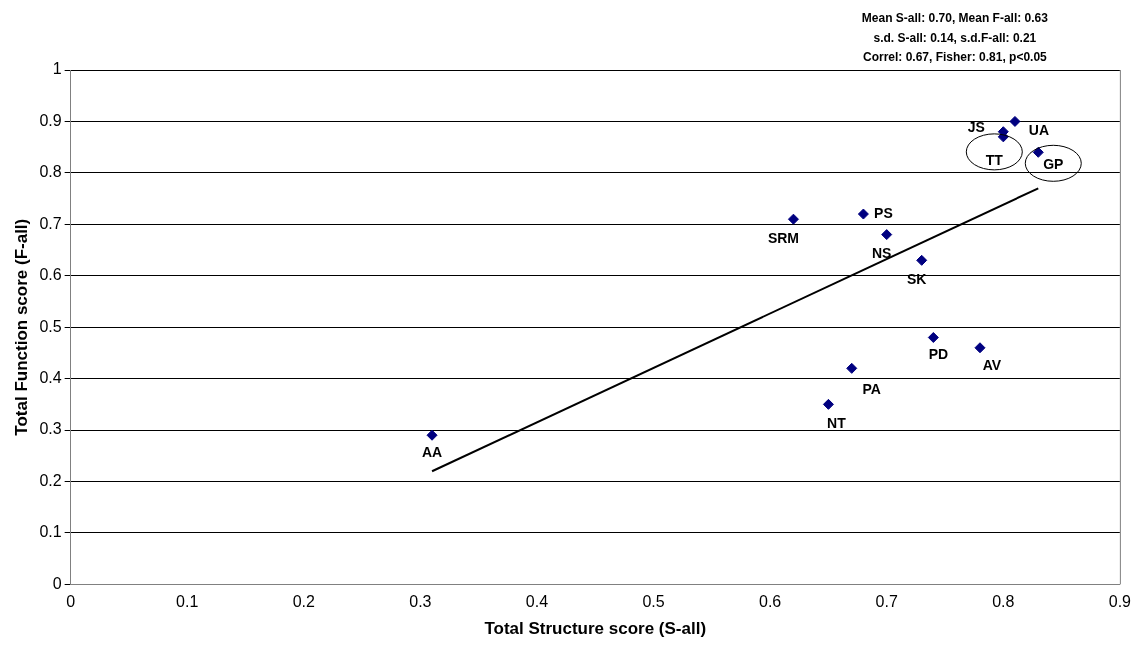  Describe the element at coordinates (653, 602) in the screenshot. I see `x-tick-label: 0.5` at that location.